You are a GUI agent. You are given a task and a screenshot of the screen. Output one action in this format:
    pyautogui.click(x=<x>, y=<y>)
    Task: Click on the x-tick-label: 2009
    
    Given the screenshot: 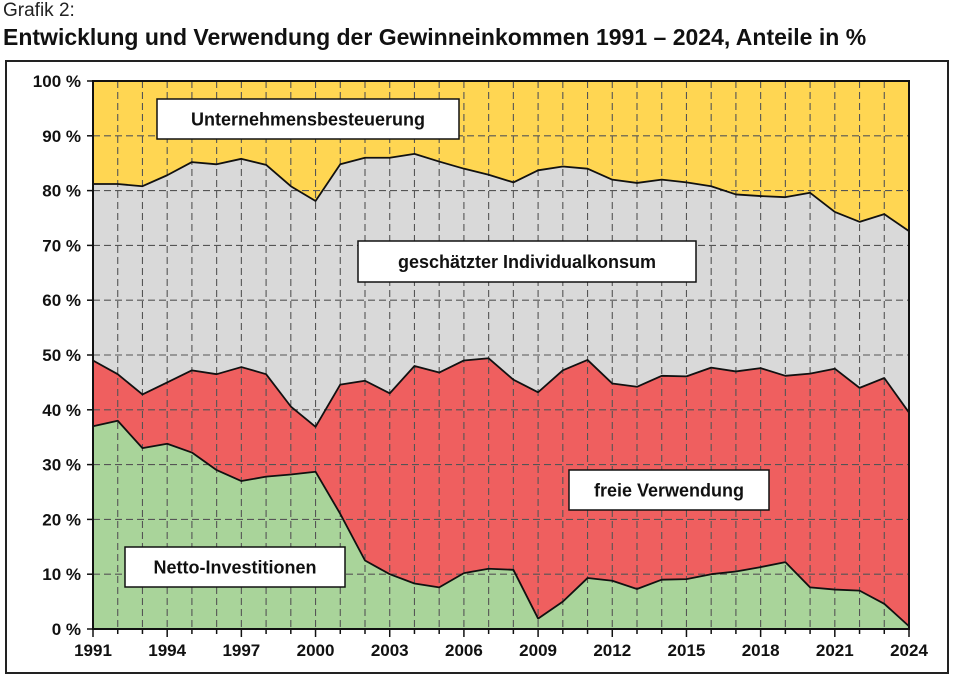 What is the action you would take?
    pyautogui.click(x=538, y=650)
    